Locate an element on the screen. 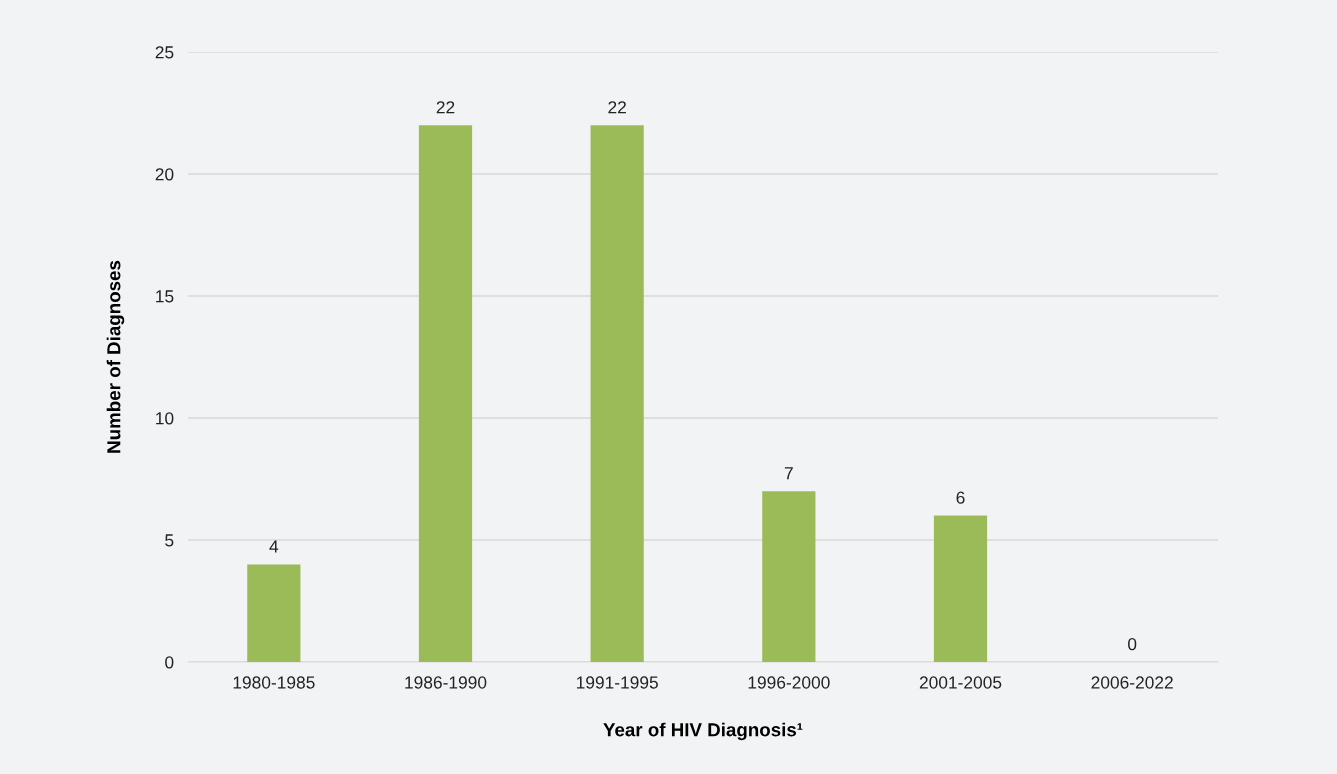 The image size is (1337, 774). data-label: 7 is located at coordinates (788, 473).